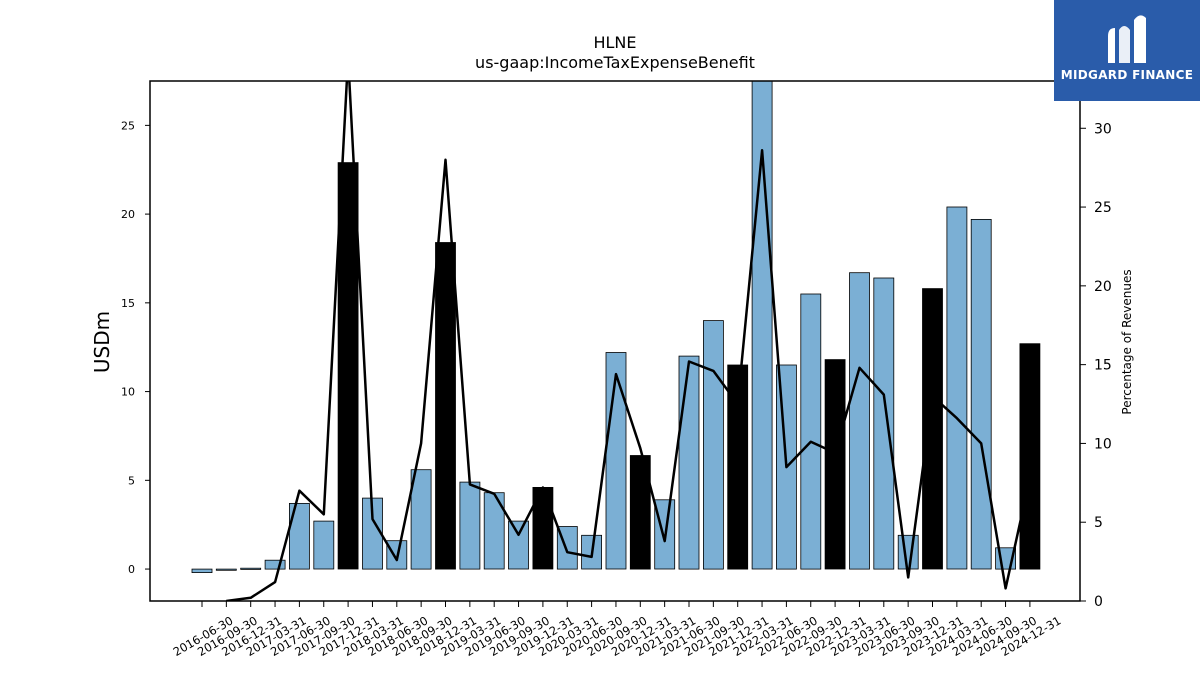  I want to click on brand-logo: MIDGARD FINANCE, so click(1127, 50).